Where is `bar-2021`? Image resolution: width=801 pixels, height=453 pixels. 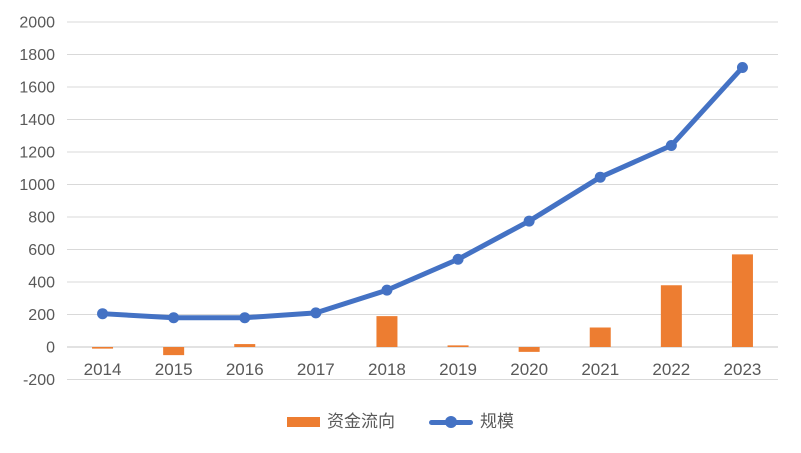 bar-2021 is located at coordinates (600, 337).